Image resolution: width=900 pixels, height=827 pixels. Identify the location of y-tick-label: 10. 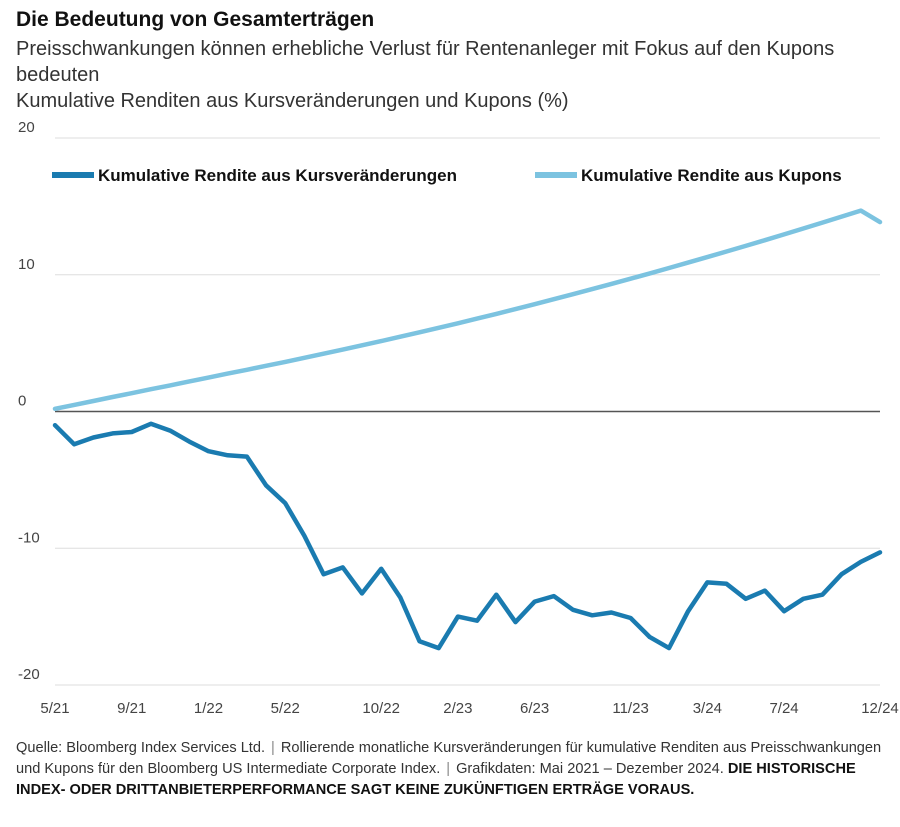
(26, 264).